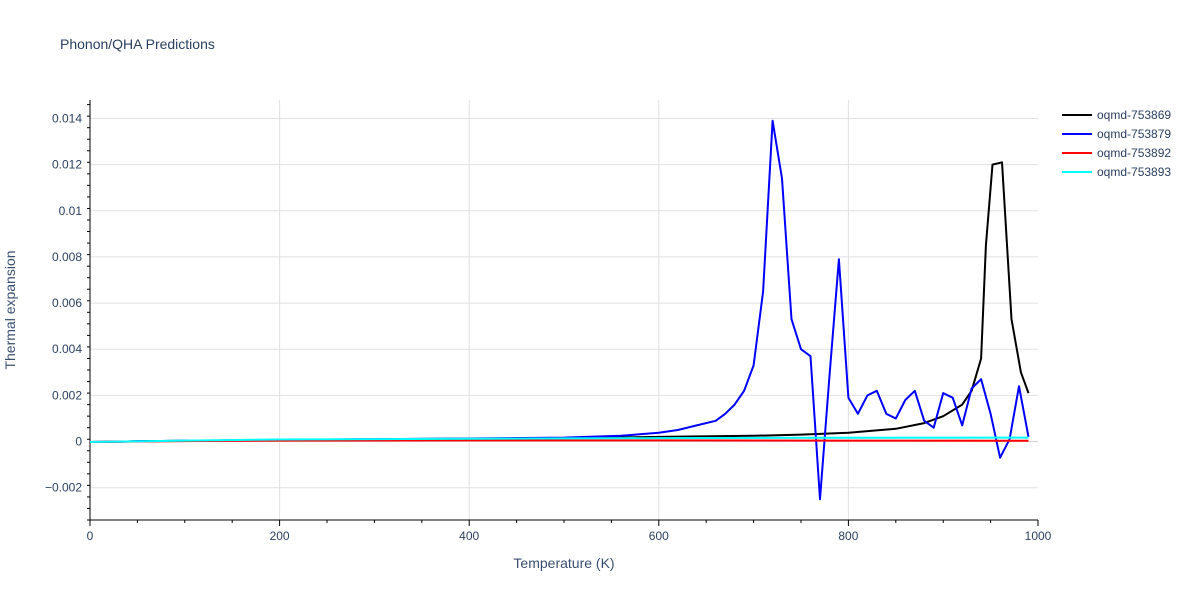 Image resolution: width=1200 pixels, height=600 pixels. Describe the element at coordinates (848, 536) in the screenshot. I see `x-tick-label: 800` at that location.